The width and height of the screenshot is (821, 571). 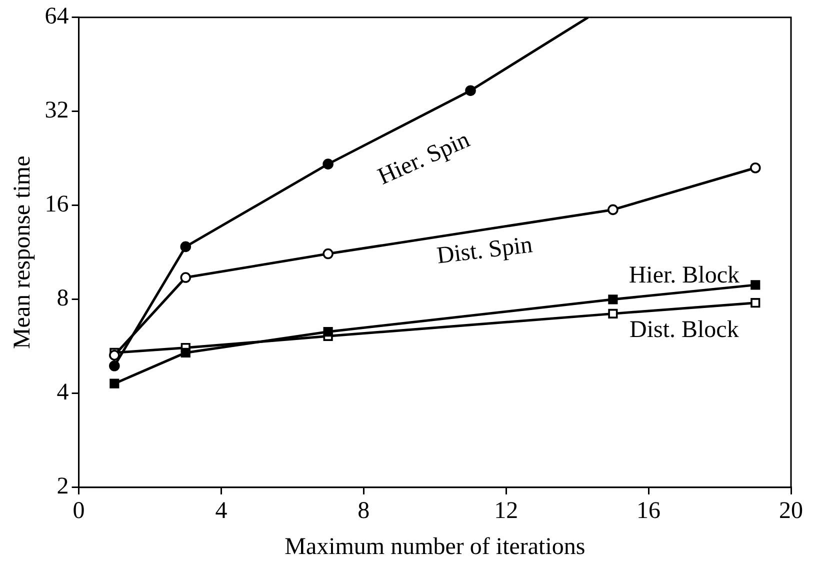 What do you see at coordinates (56, 205) in the screenshot?
I see `y-tick-label: 16` at bounding box center [56, 205].